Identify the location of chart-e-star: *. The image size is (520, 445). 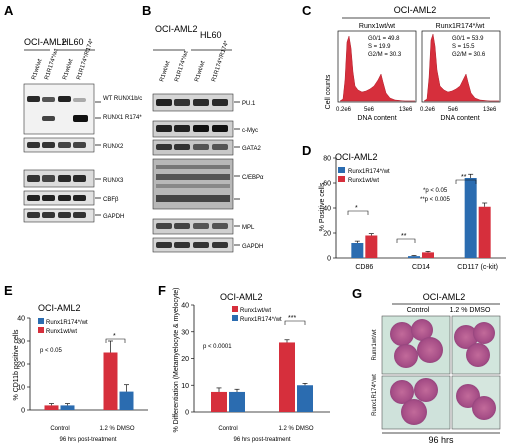
(114, 336).